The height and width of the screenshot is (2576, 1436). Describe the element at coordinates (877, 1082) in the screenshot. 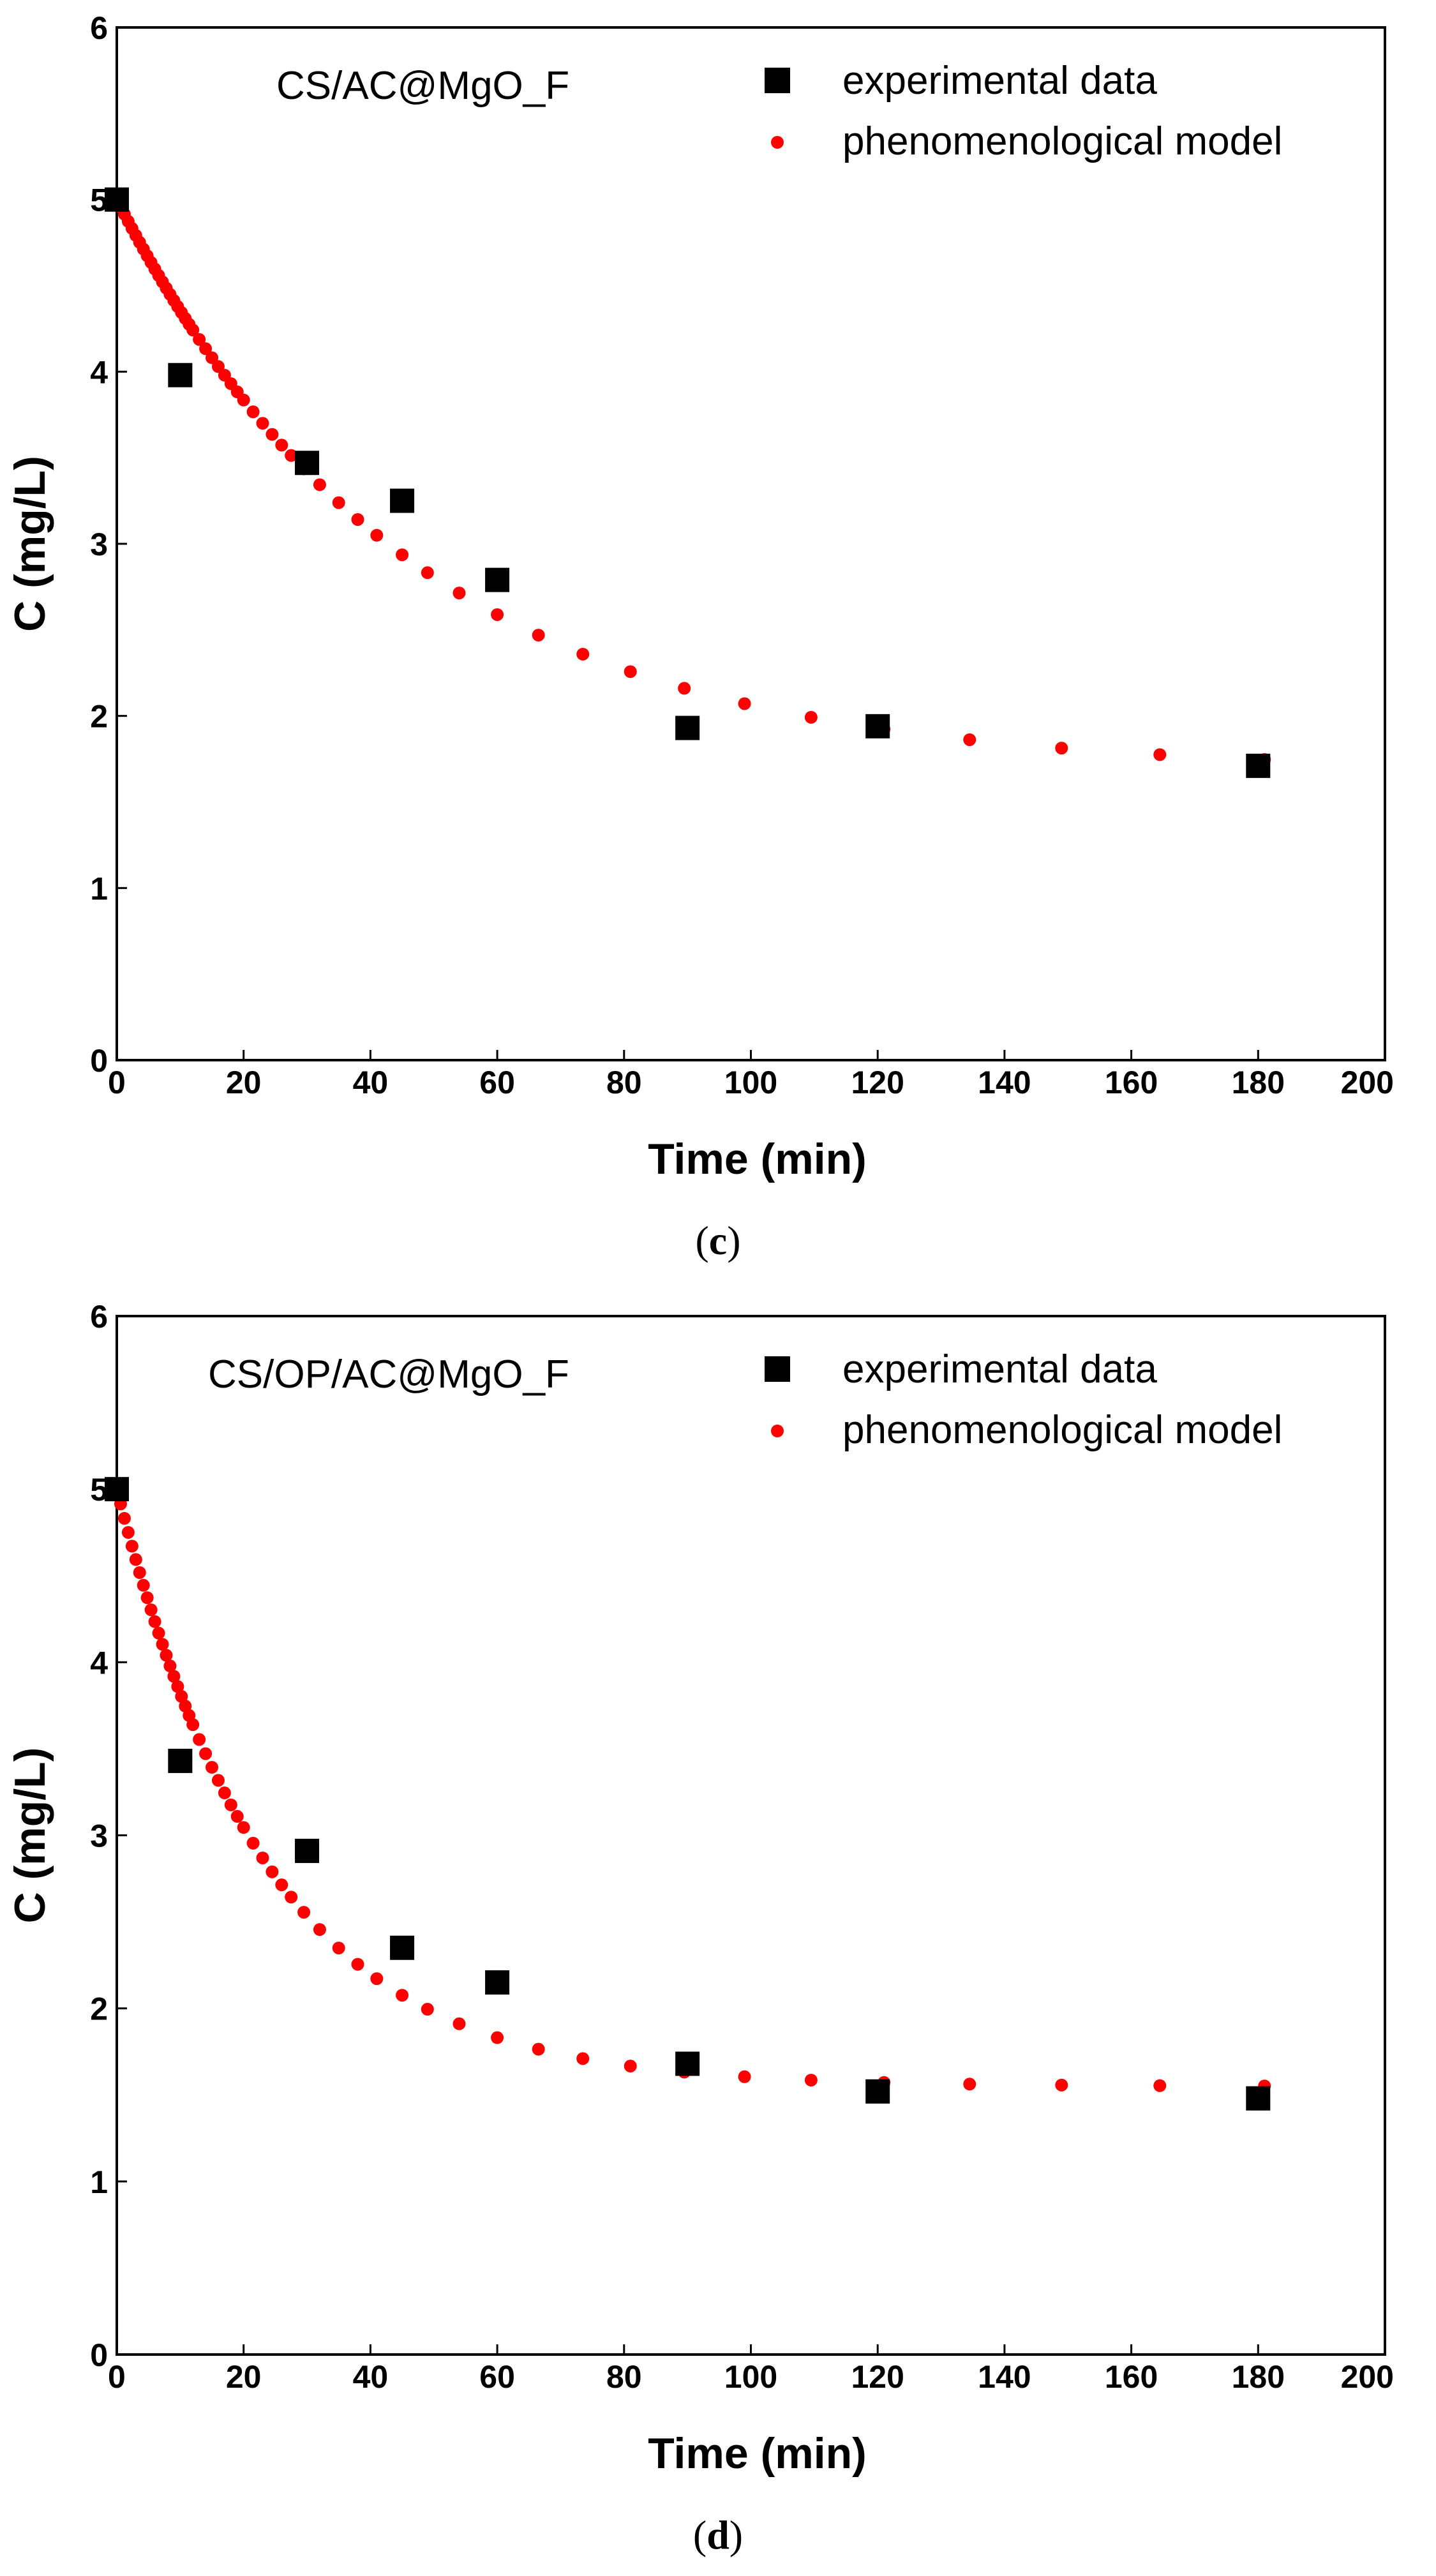

I see `x-tick-label: 120` at that location.